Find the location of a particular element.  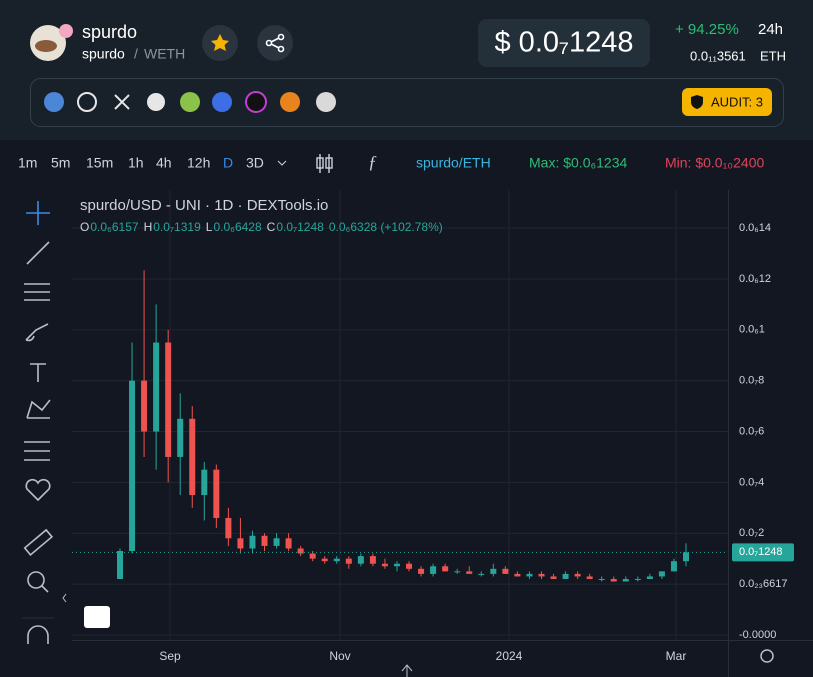

text-tool is located at coordinates (38, 372).